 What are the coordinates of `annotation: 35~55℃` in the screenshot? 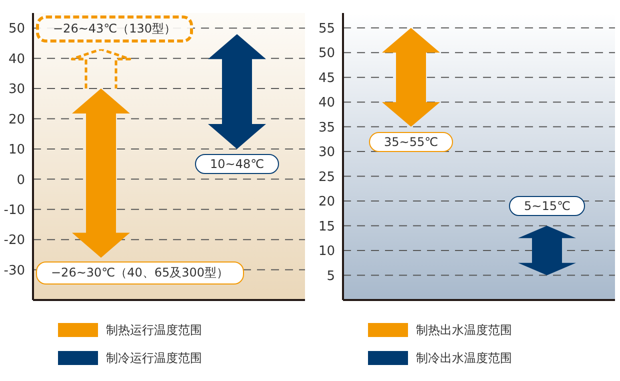 It's located at (411, 141).